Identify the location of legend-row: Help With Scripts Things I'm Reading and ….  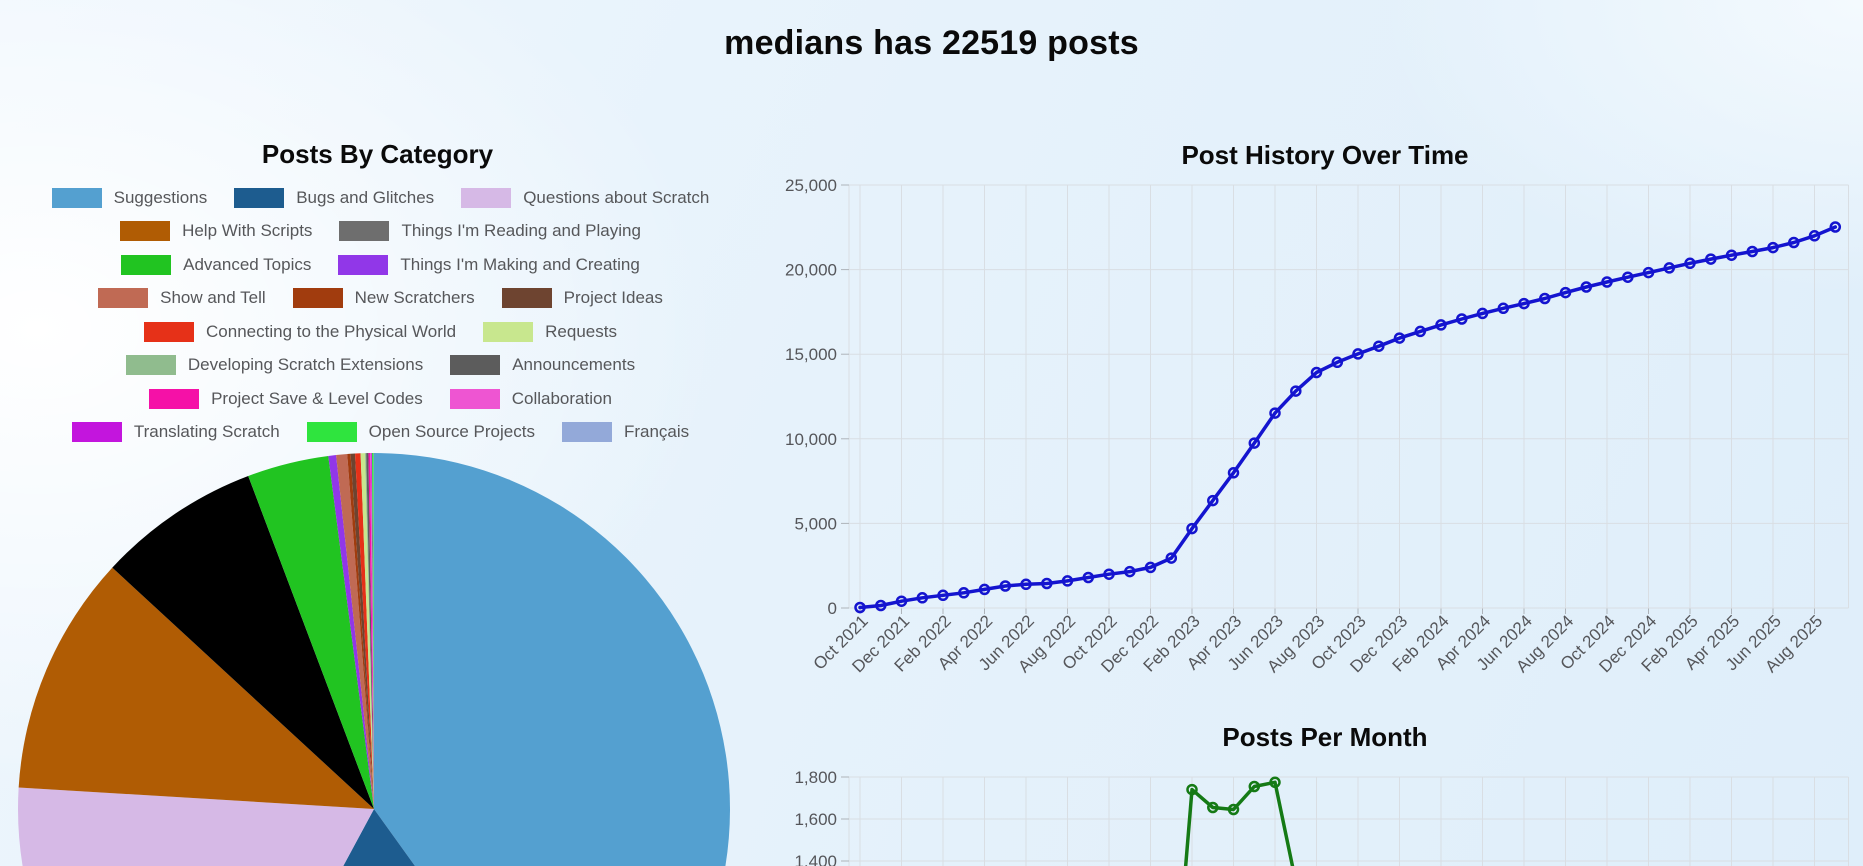
(380, 232).